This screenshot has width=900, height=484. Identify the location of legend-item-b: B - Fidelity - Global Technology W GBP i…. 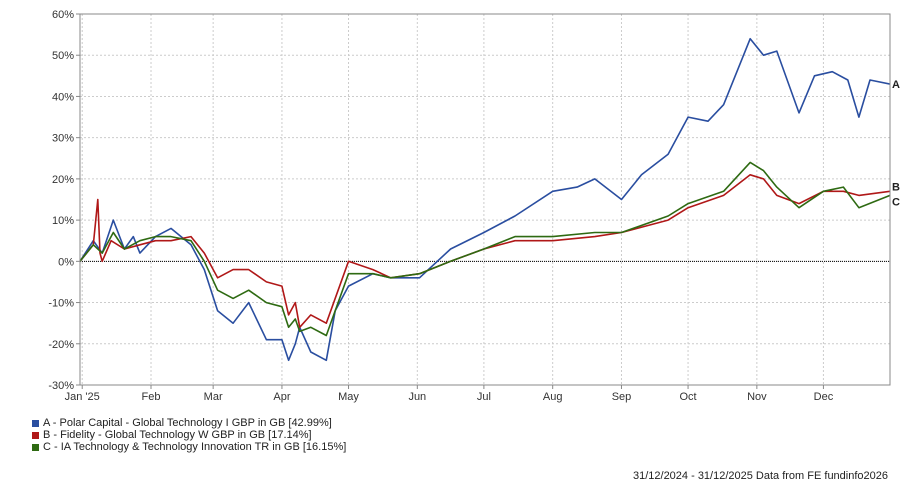
(189, 435).